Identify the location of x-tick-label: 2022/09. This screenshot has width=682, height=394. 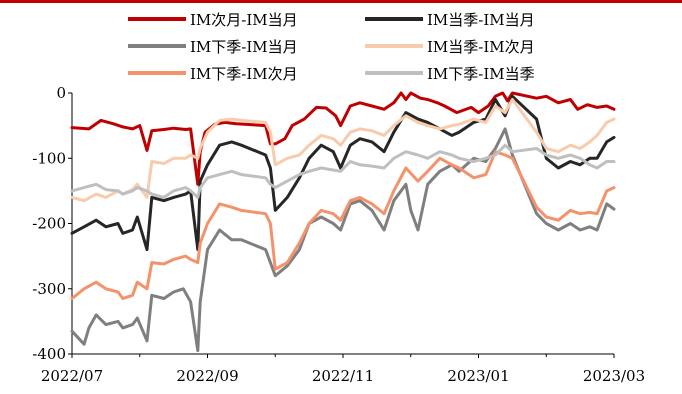
(207, 376).